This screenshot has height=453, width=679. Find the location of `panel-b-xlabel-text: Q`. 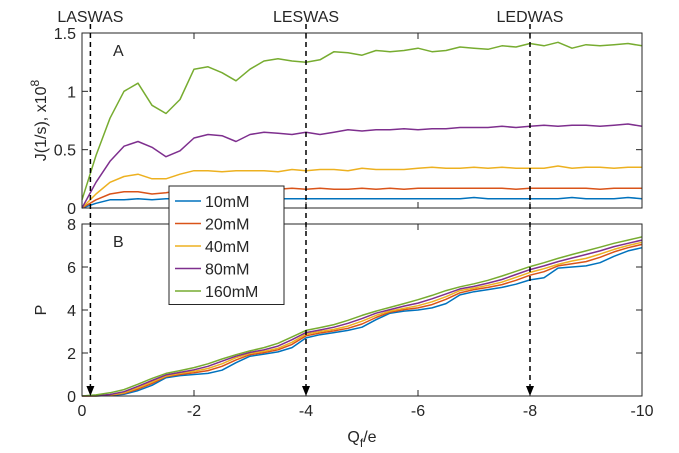

panel-b-xlabel-text: Q is located at coordinates (353, 437).